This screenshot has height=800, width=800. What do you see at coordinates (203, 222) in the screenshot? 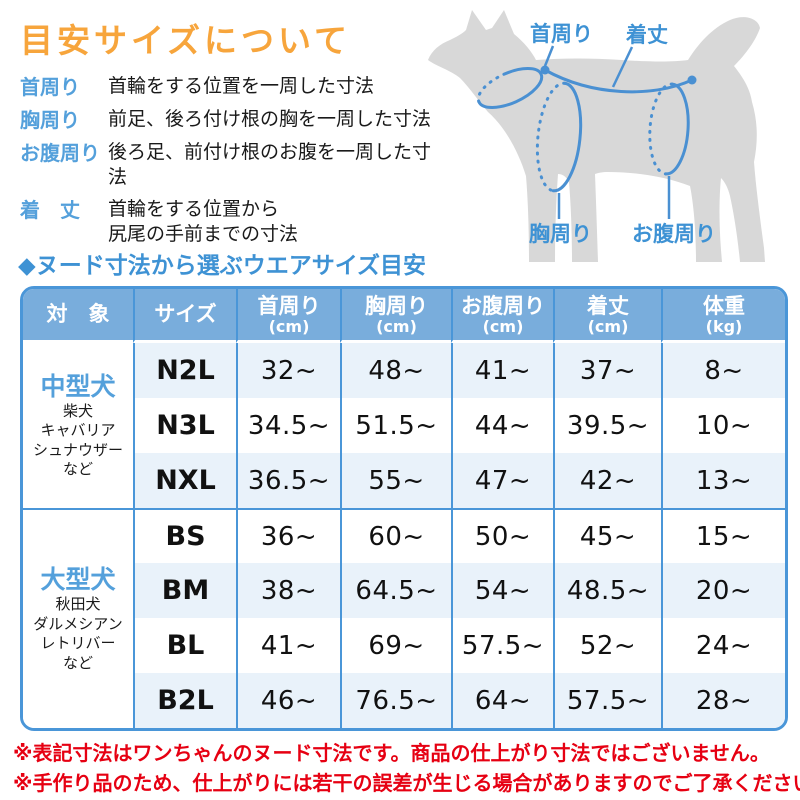
I see `definition-desc: 首輪をする位置から 尻尾の手前までの寸法` at bounding box center [203, 222].